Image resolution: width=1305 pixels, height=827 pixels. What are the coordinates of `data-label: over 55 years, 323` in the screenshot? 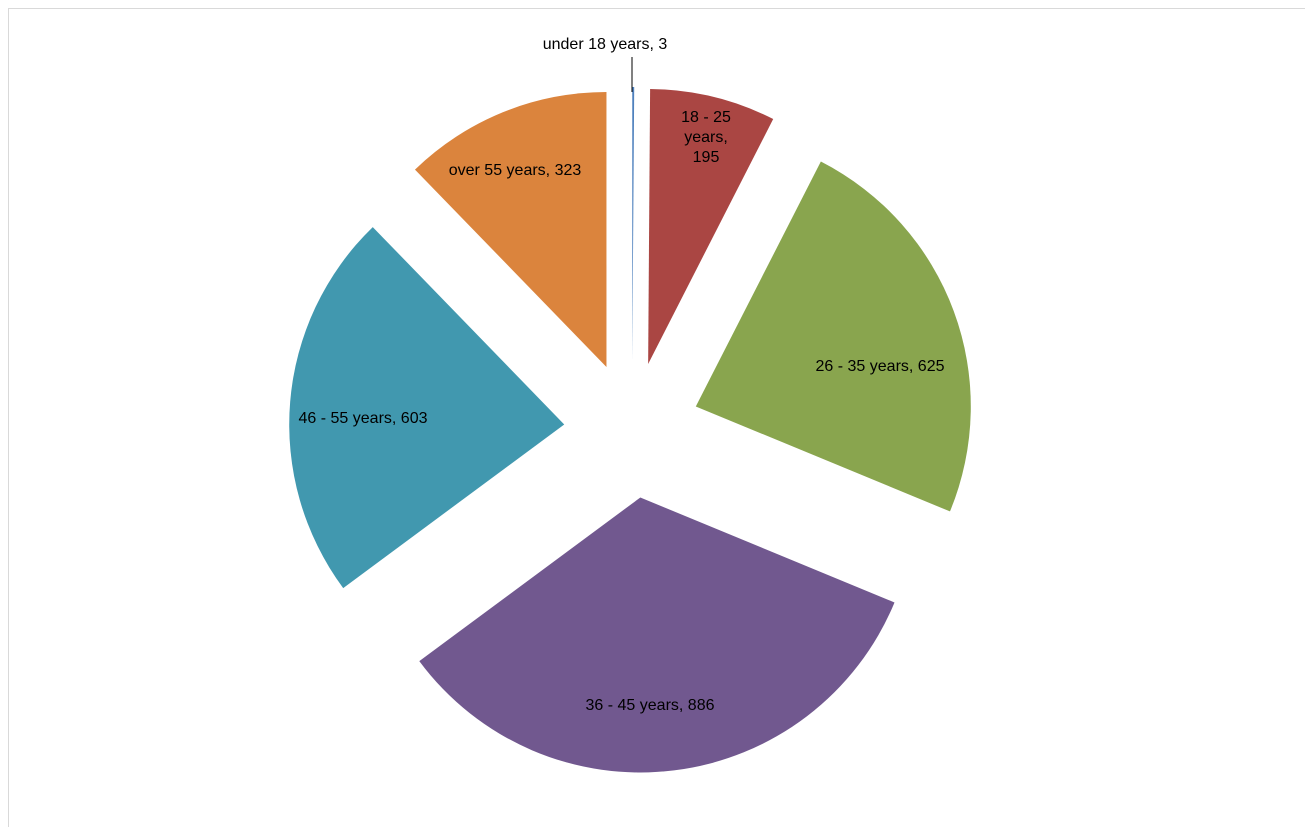 It's located at (515, 170).